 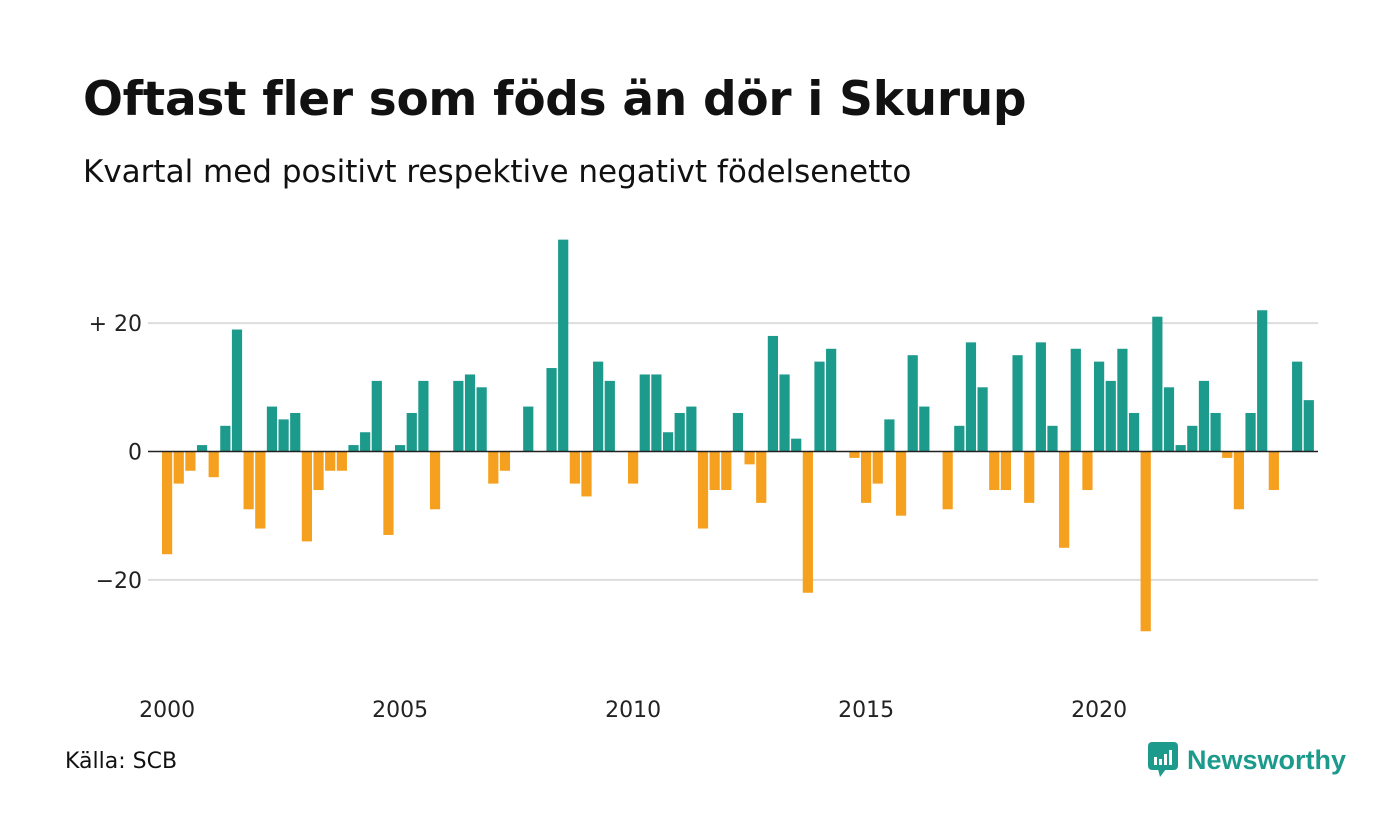 I want to click on newsworthy-logo: Newsworthy, so click(x=1247, y=760).